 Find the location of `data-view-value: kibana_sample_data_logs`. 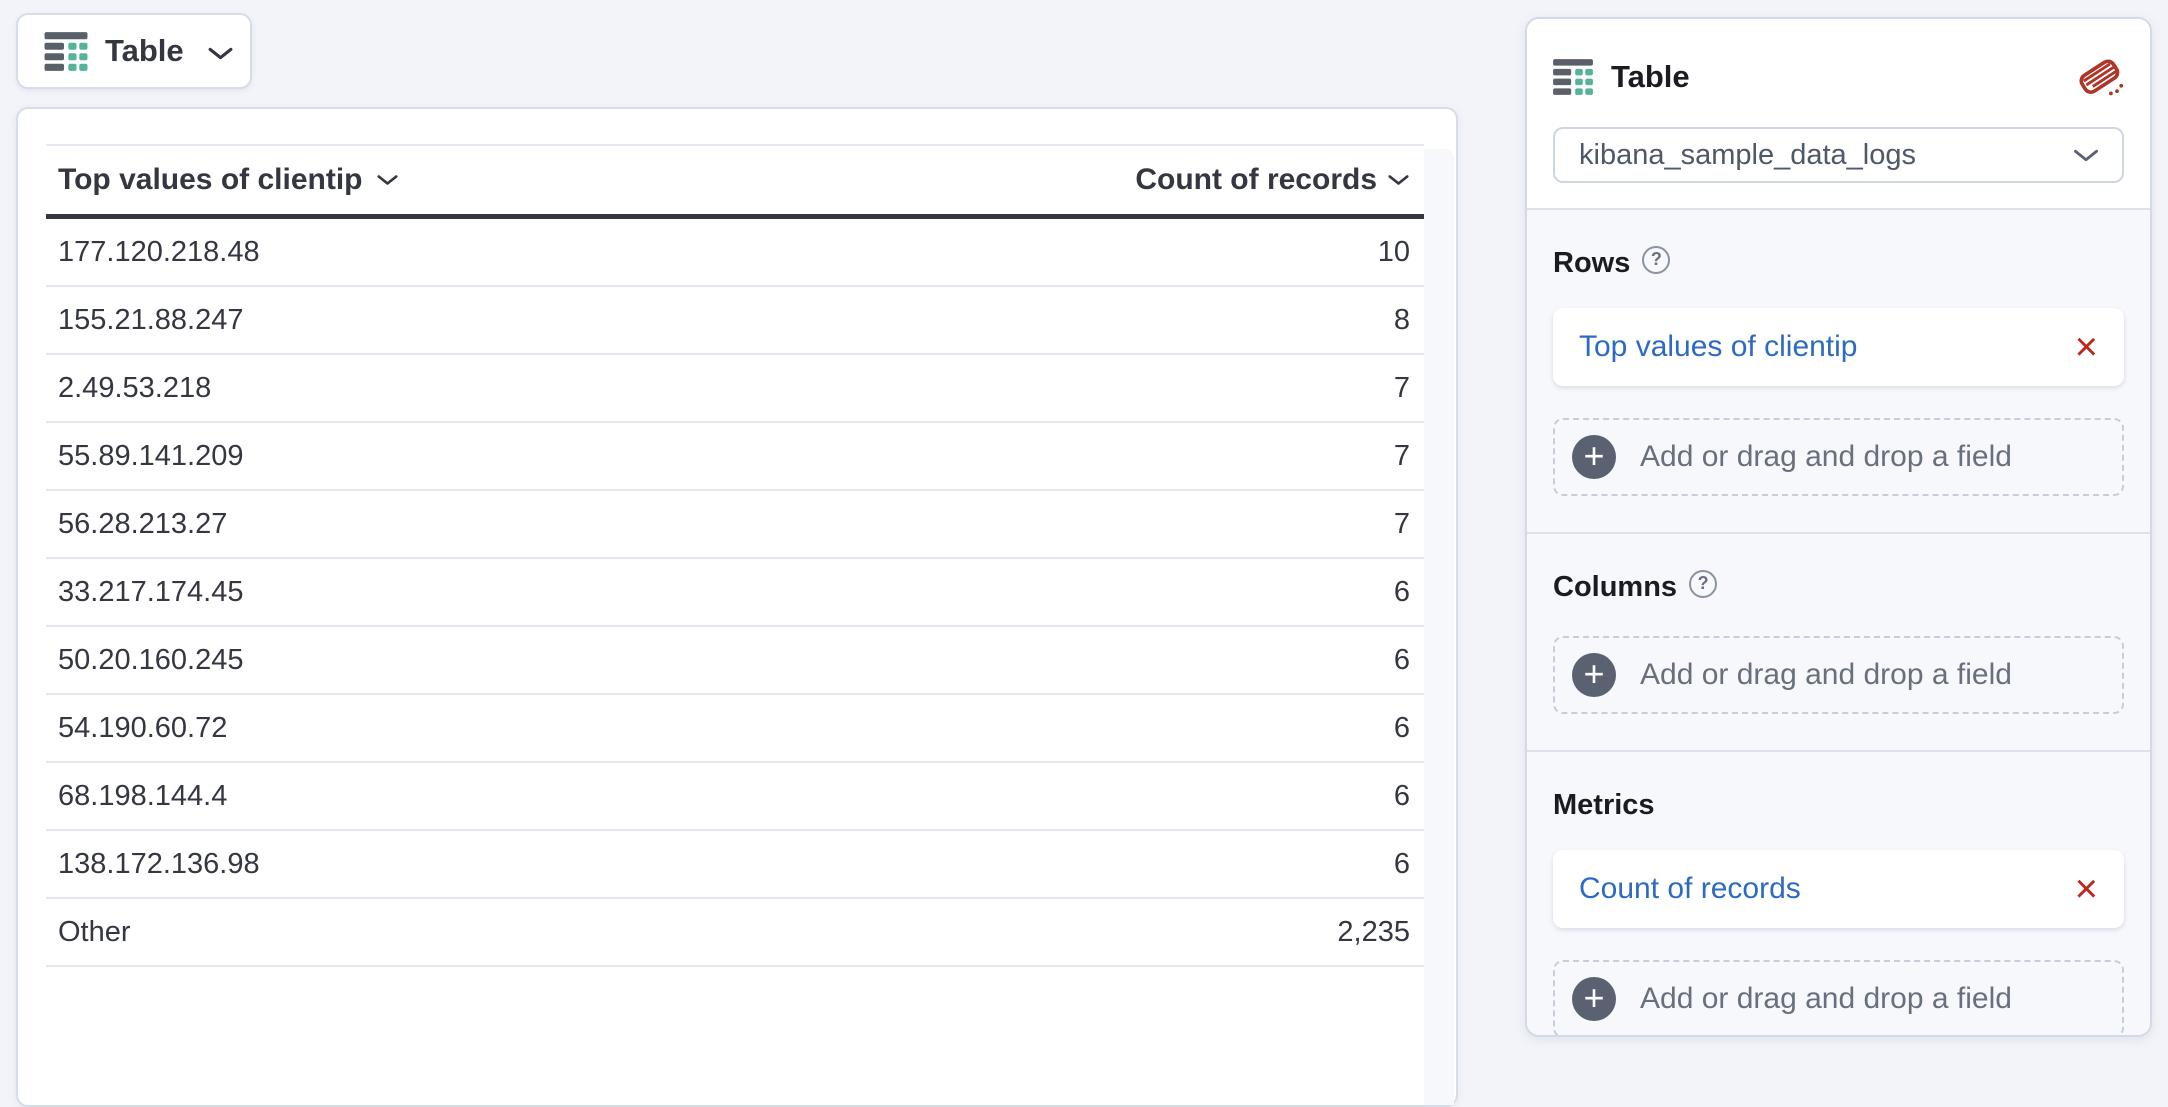

data-view-value: kibana_sample_data_logs is located at coordinates (1747, 154).